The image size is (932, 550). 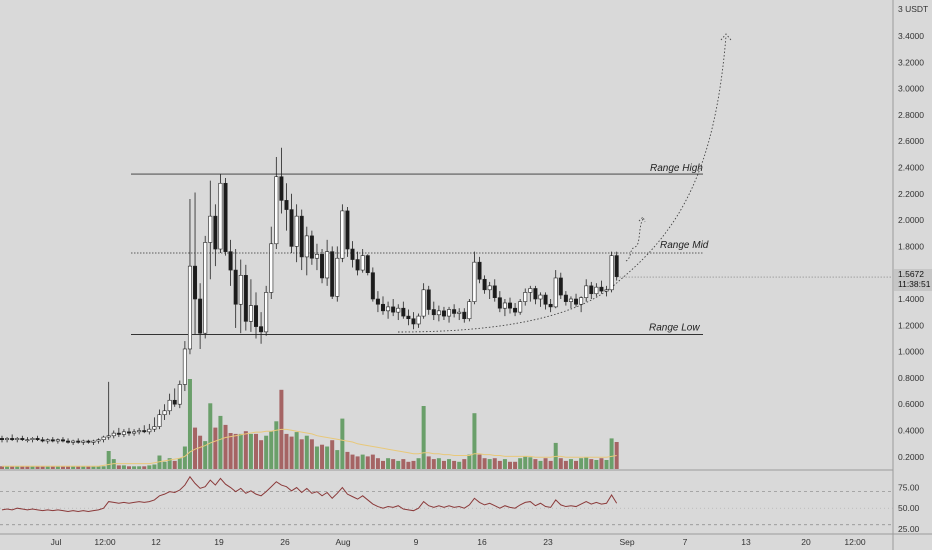 I want to click on time-axis-tick-label: 12:00, so click(x=105, y=542).